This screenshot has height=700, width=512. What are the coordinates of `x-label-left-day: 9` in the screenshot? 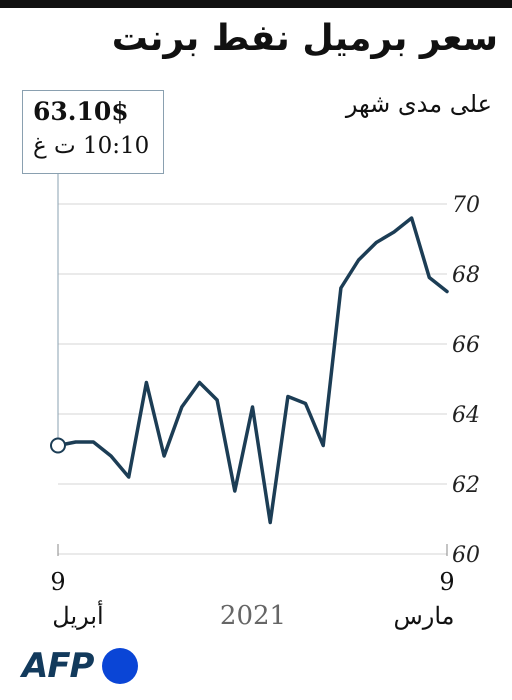 It's located at (57, 582).